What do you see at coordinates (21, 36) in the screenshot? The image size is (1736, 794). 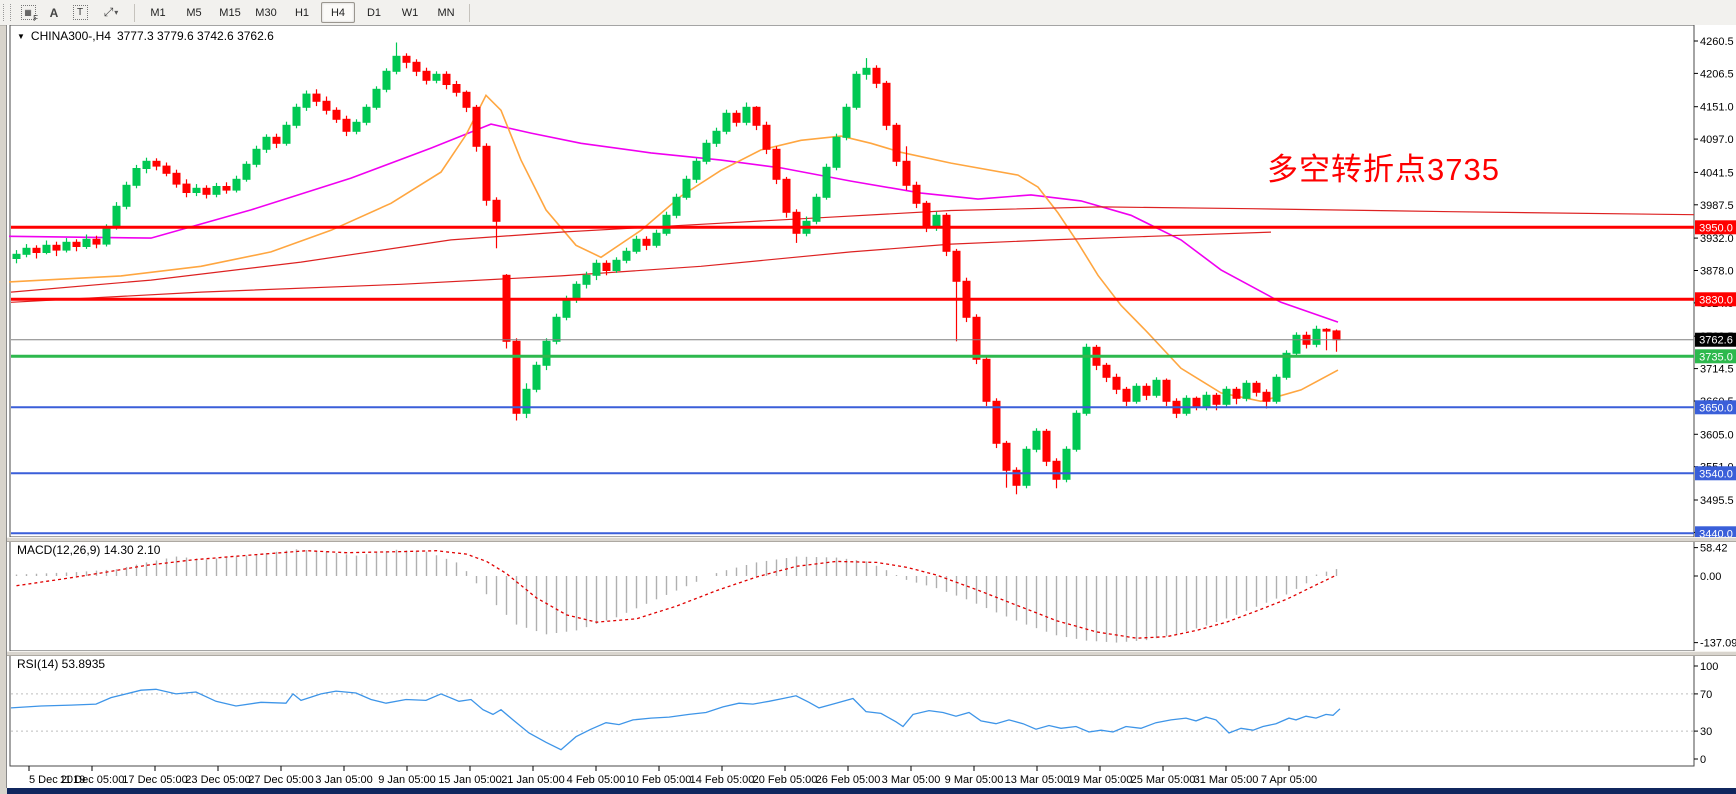 I see `symbol-dropdown-icon: ▼` at bounding box center [21, 36].